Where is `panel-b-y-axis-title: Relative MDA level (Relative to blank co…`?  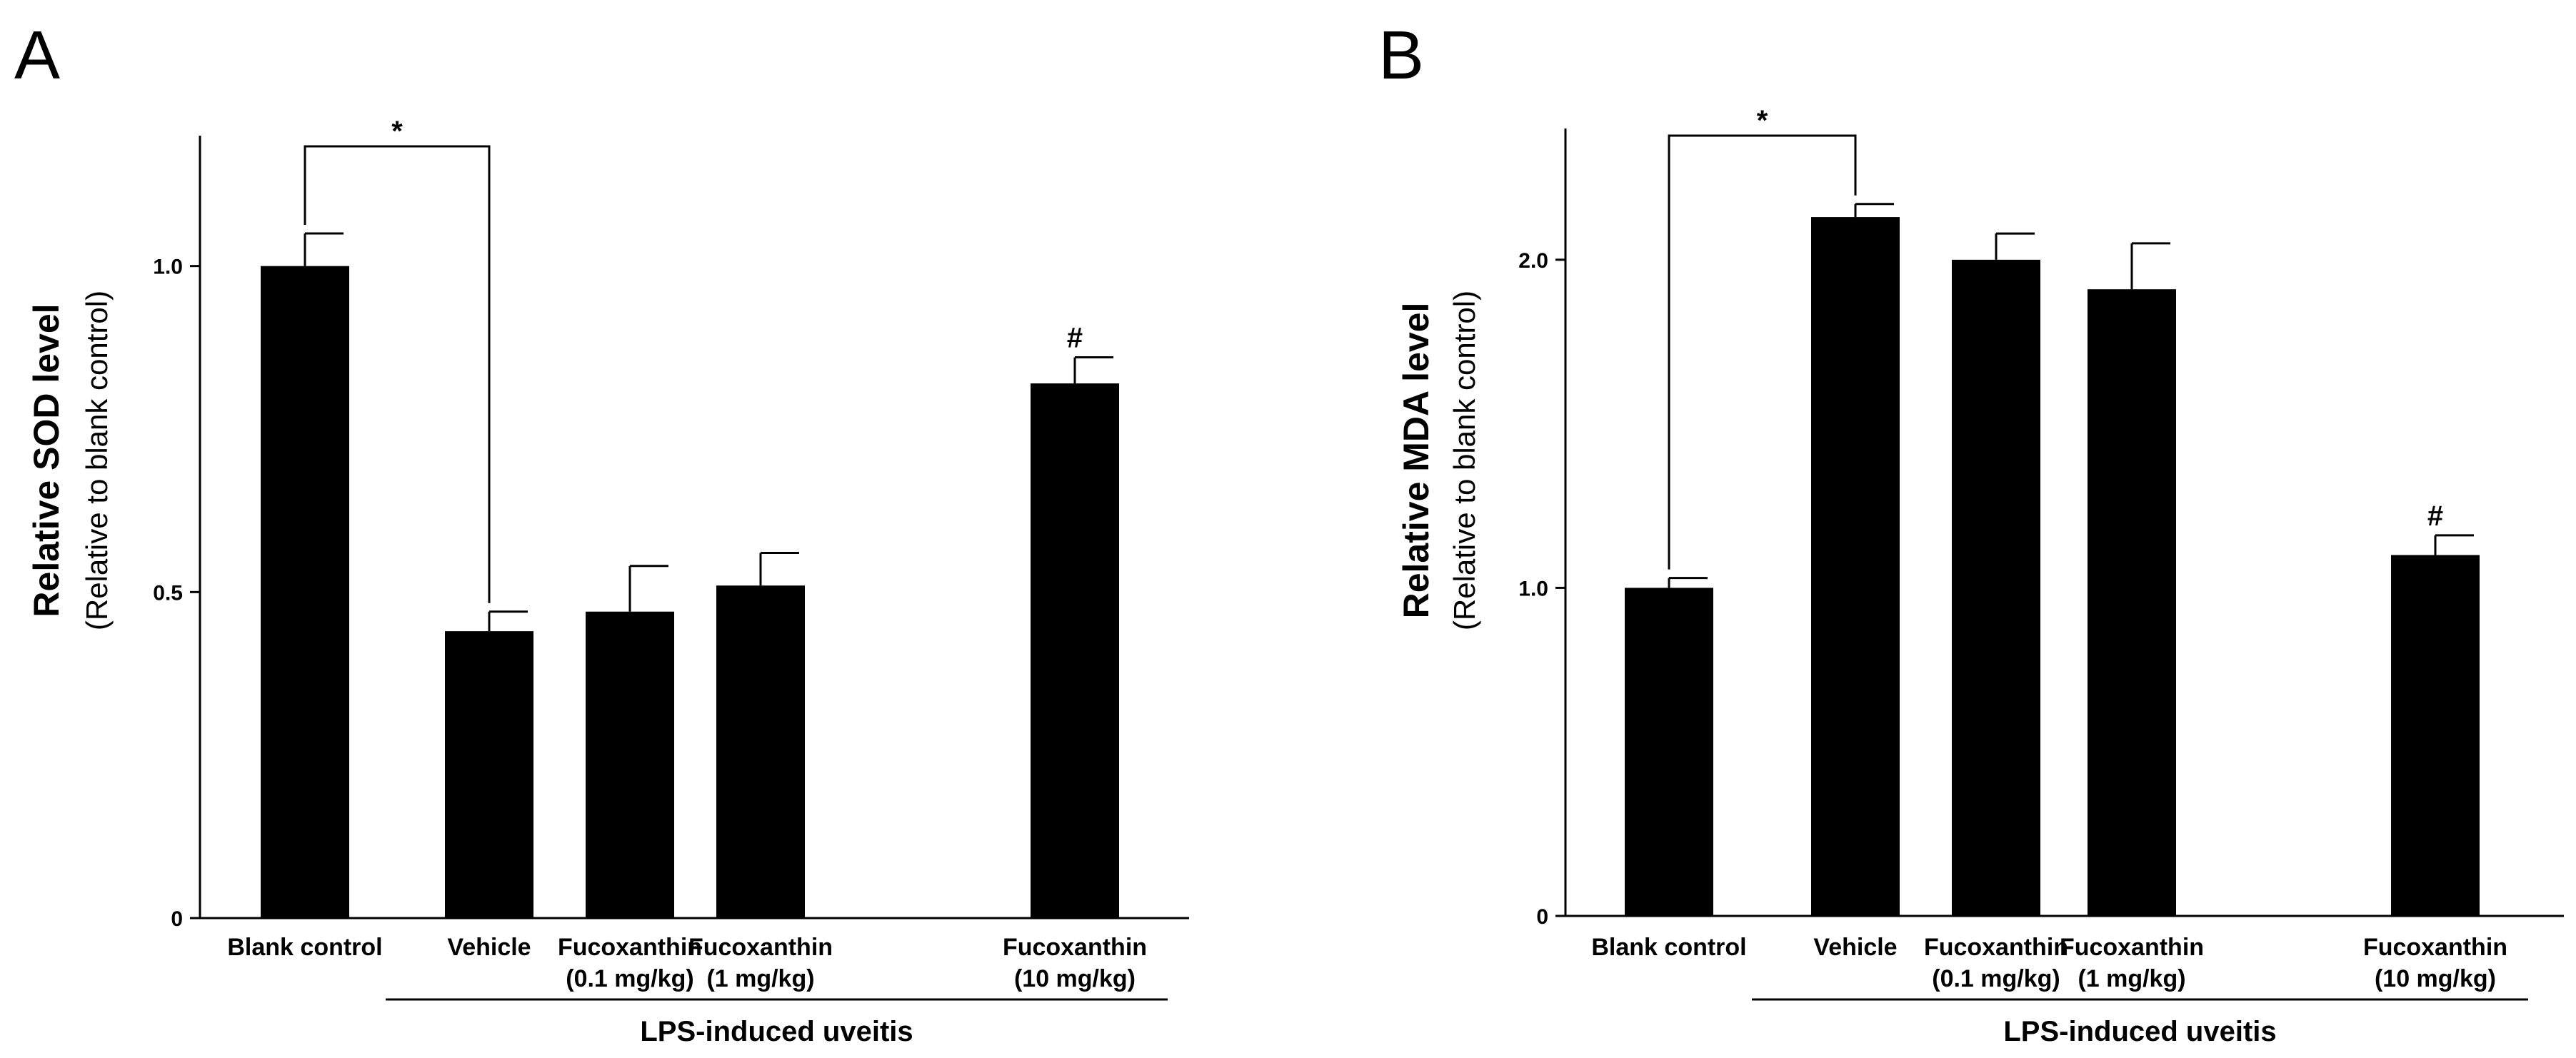
panel-b-y-axis-title: Relative MDA level (Relative to blank co… is located at coordinates (1438, 460).